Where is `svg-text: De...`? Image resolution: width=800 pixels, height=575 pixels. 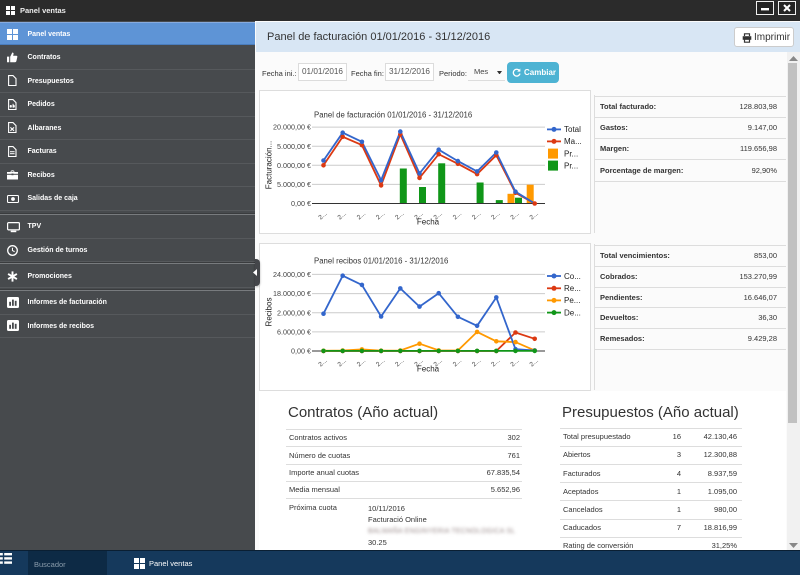 svg-text: De... is located at coordinates (572, 312).